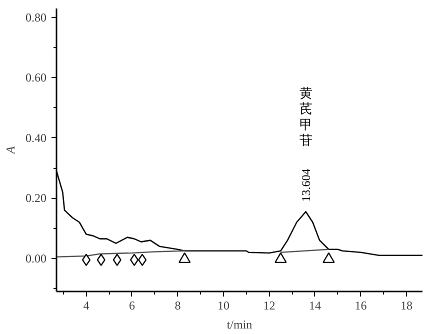  What do you see at coordinates (11, 150) in the screenshot?
I see `y-axis-title: A` at bounding box center [11, 150].